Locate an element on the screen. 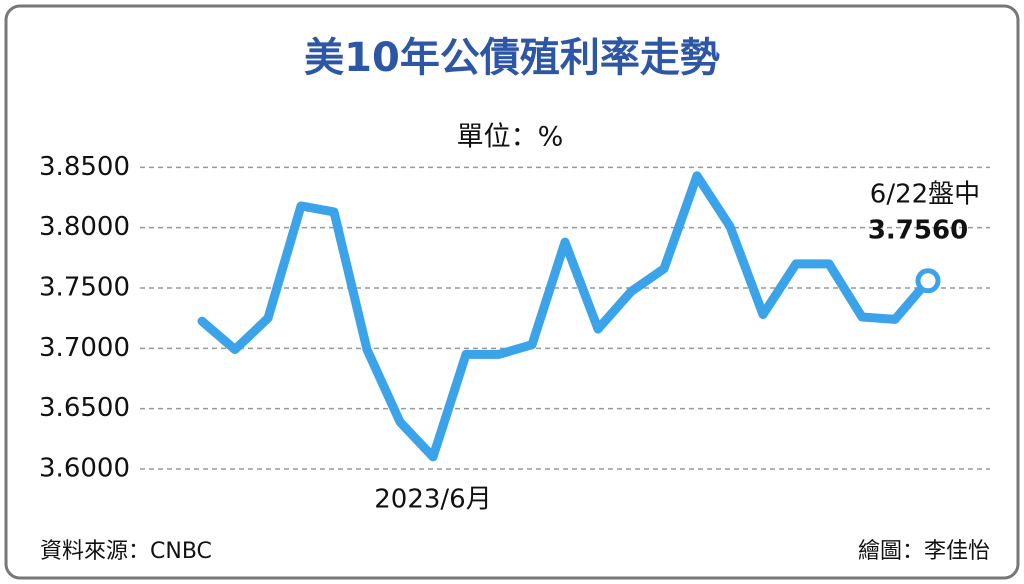  end-marker is located at coordinates (928, 281).